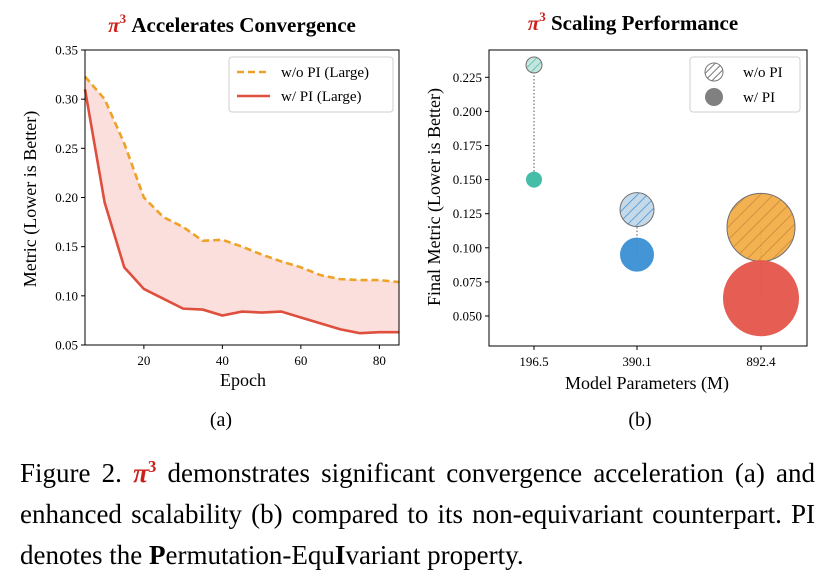 This screenshot has height=576, width=835. What do you see at coordinates (636, 361) in the screenshot?
I see `x-tick-label-b: 390.1` at bounding box center [636, 361].